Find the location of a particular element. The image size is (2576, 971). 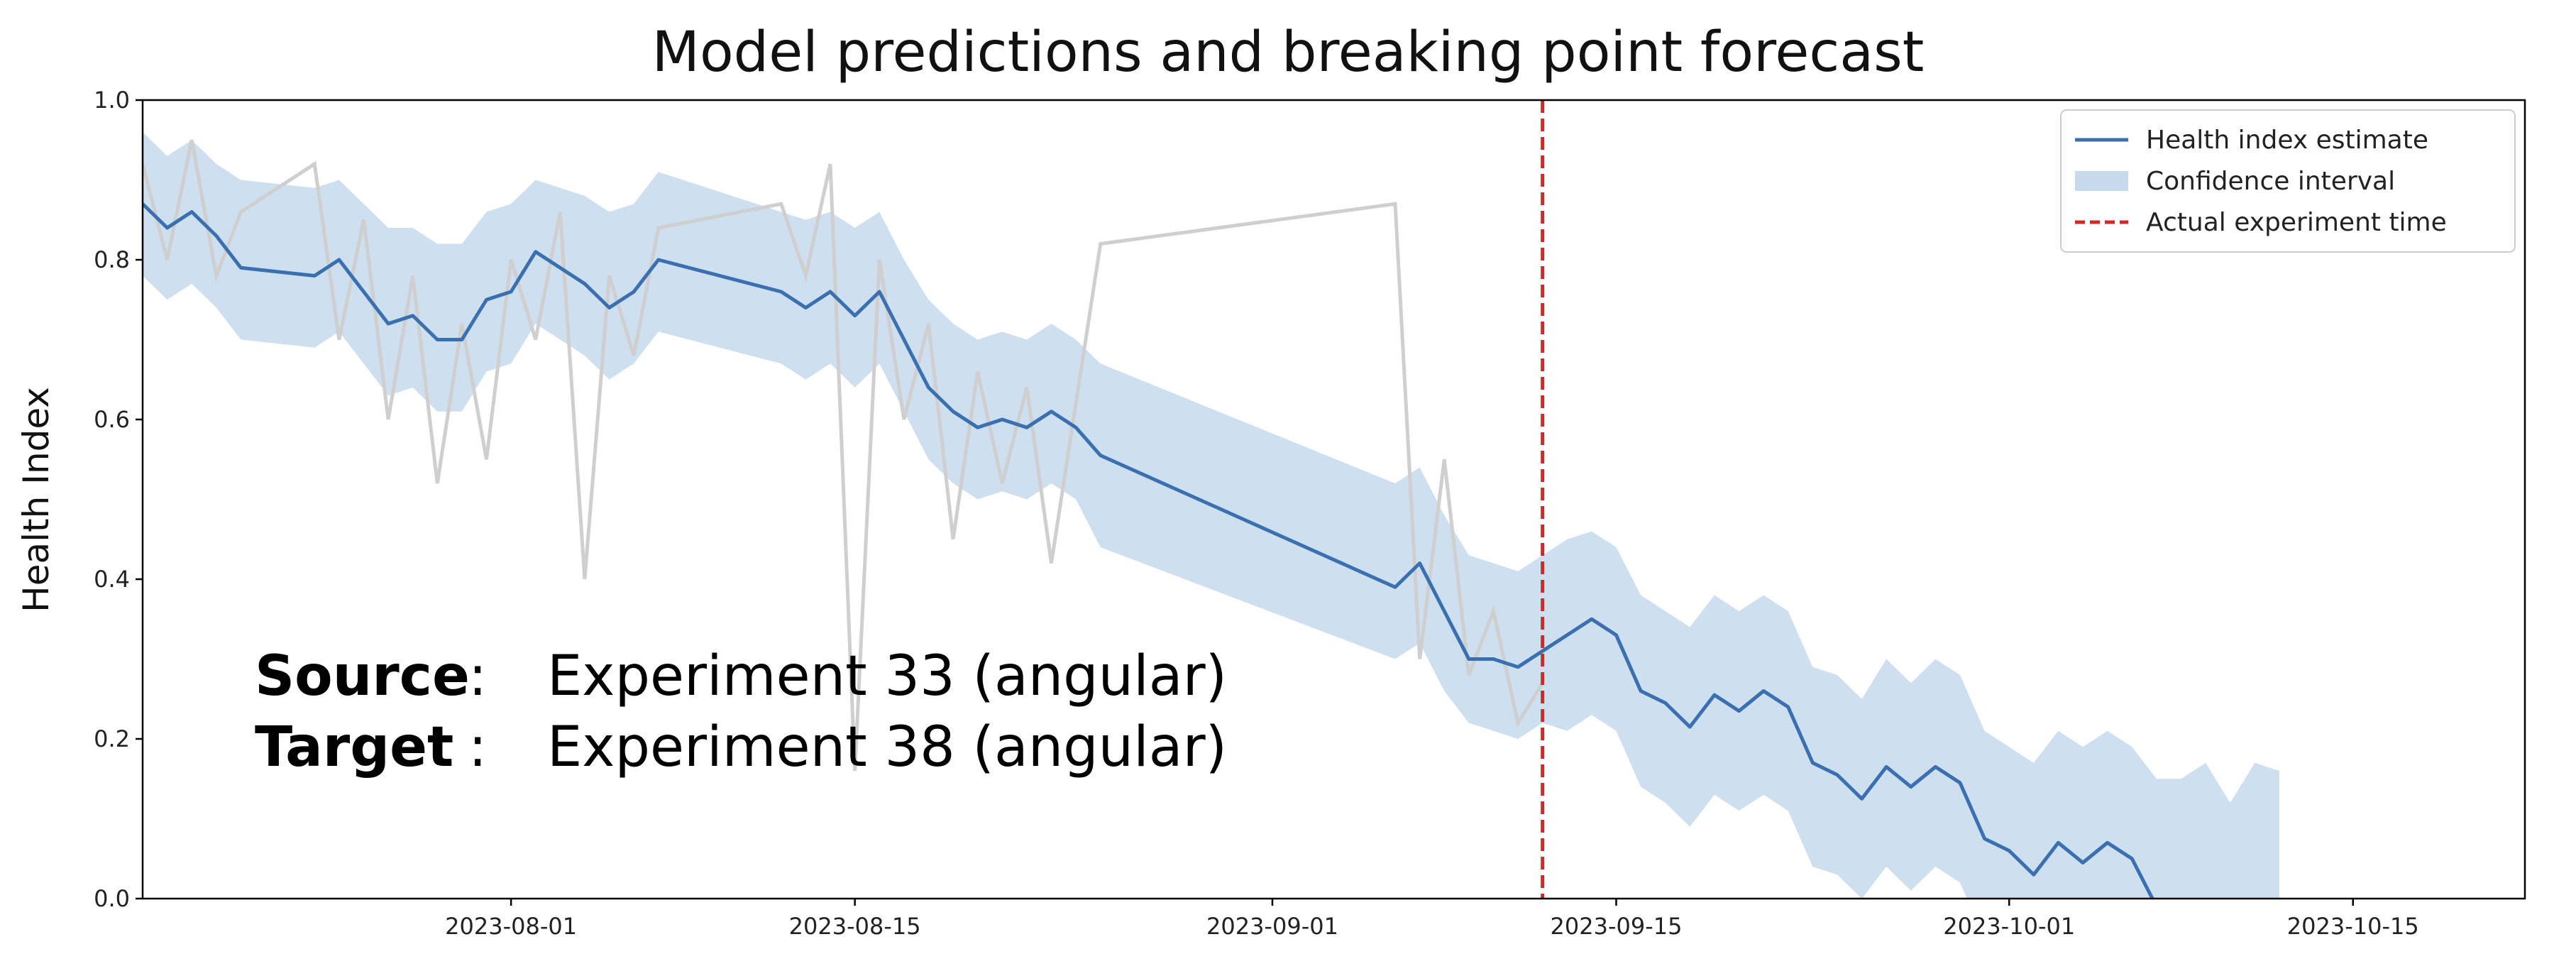

legend-vline: Actual experiment time is located at coordinates (2296, 222).